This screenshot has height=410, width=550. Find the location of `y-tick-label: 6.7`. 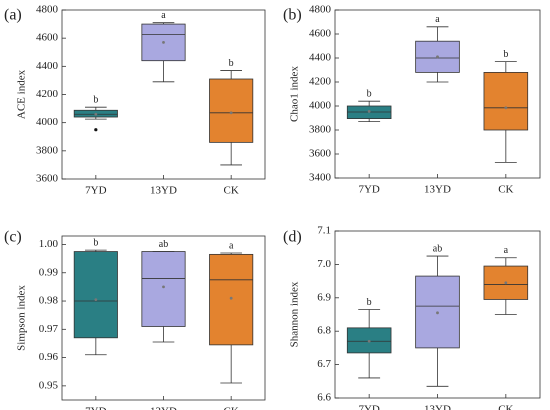

y-tick-label: 6.7 is located at coordinates (324, 364).